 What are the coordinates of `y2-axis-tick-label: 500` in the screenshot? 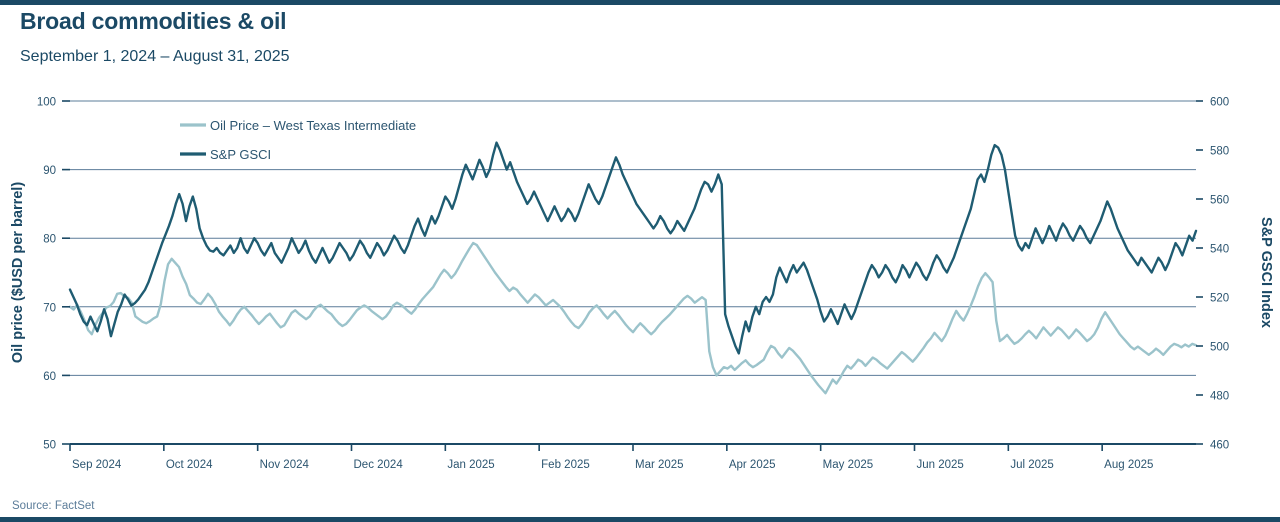 It's located at (1219, 348).